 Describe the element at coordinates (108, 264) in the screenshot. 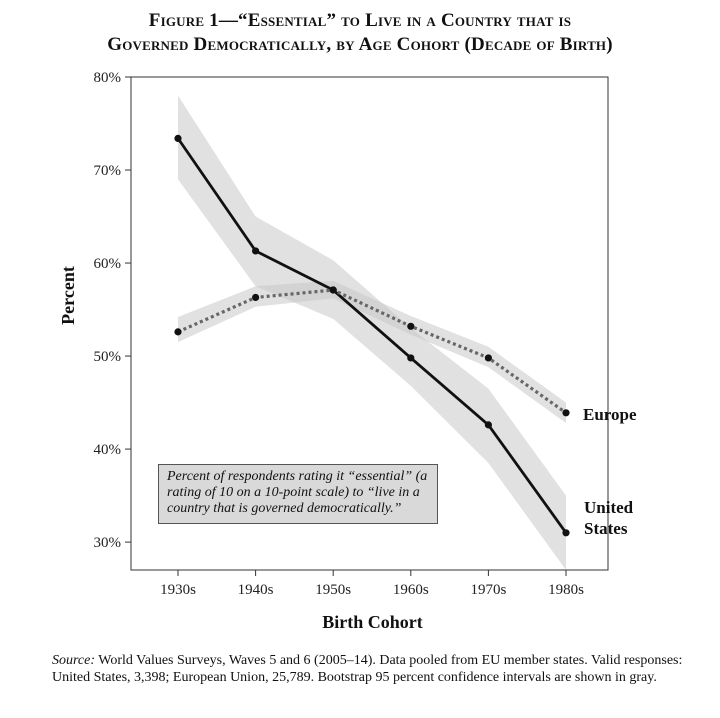

I see `y-tick-label: 60%` at that location.